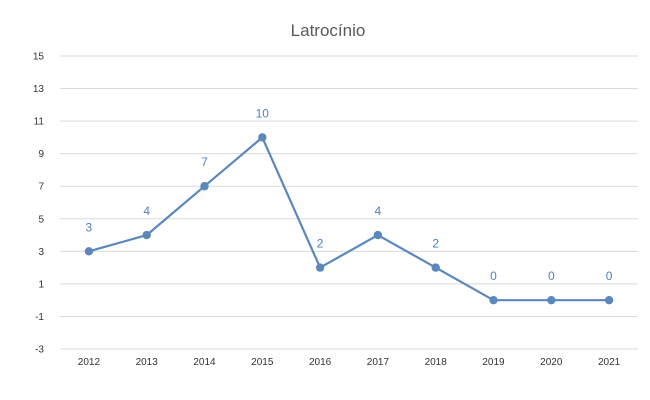  What do you see at coordinates (39, 122) in the screenshot?
I see `y-tick-label: 11` at bounding box center [39, 122].